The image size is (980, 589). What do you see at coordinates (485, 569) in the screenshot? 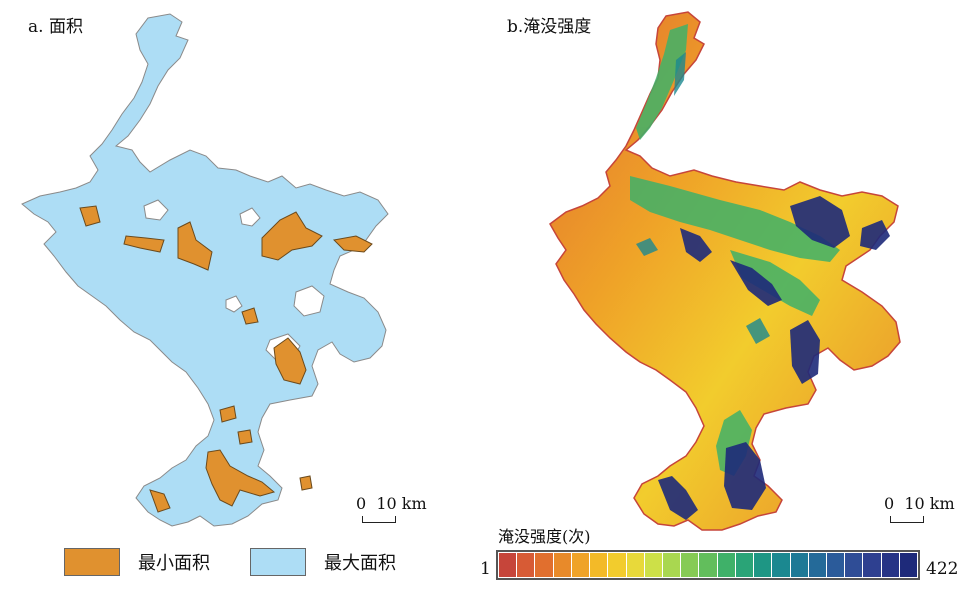
I see `colorbar-min-label: 1` at bounding box center [485, 569].